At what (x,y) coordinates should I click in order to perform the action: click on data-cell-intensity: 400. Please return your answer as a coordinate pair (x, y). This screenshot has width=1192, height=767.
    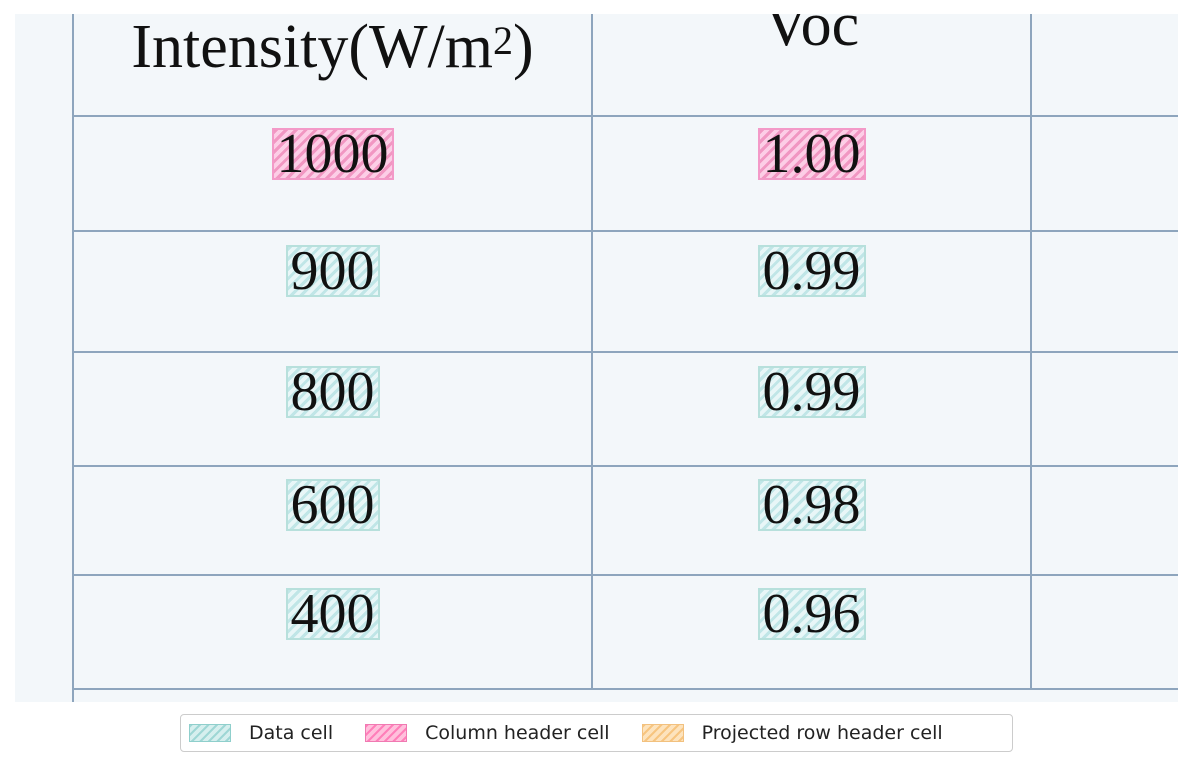
    Looking at the image, I should click on (332, 614).